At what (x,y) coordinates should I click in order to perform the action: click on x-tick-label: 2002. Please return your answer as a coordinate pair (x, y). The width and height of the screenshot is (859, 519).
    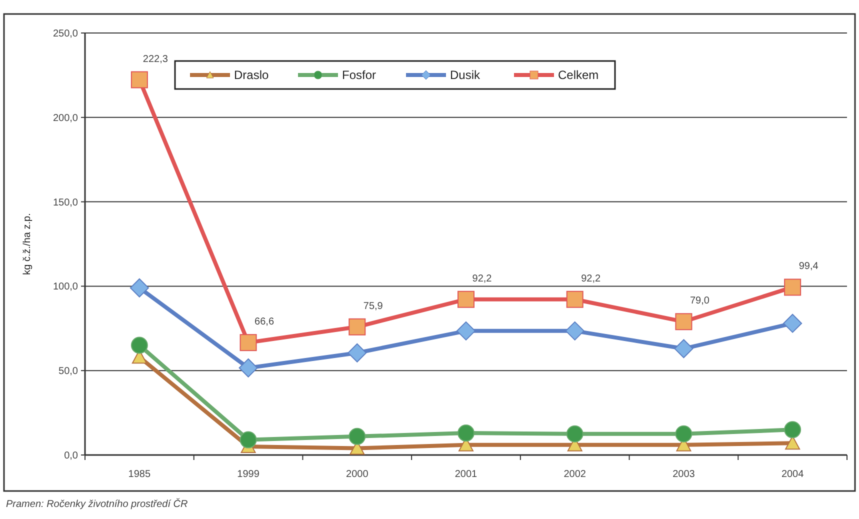
    Looking at the image, I should click on (575, 474).